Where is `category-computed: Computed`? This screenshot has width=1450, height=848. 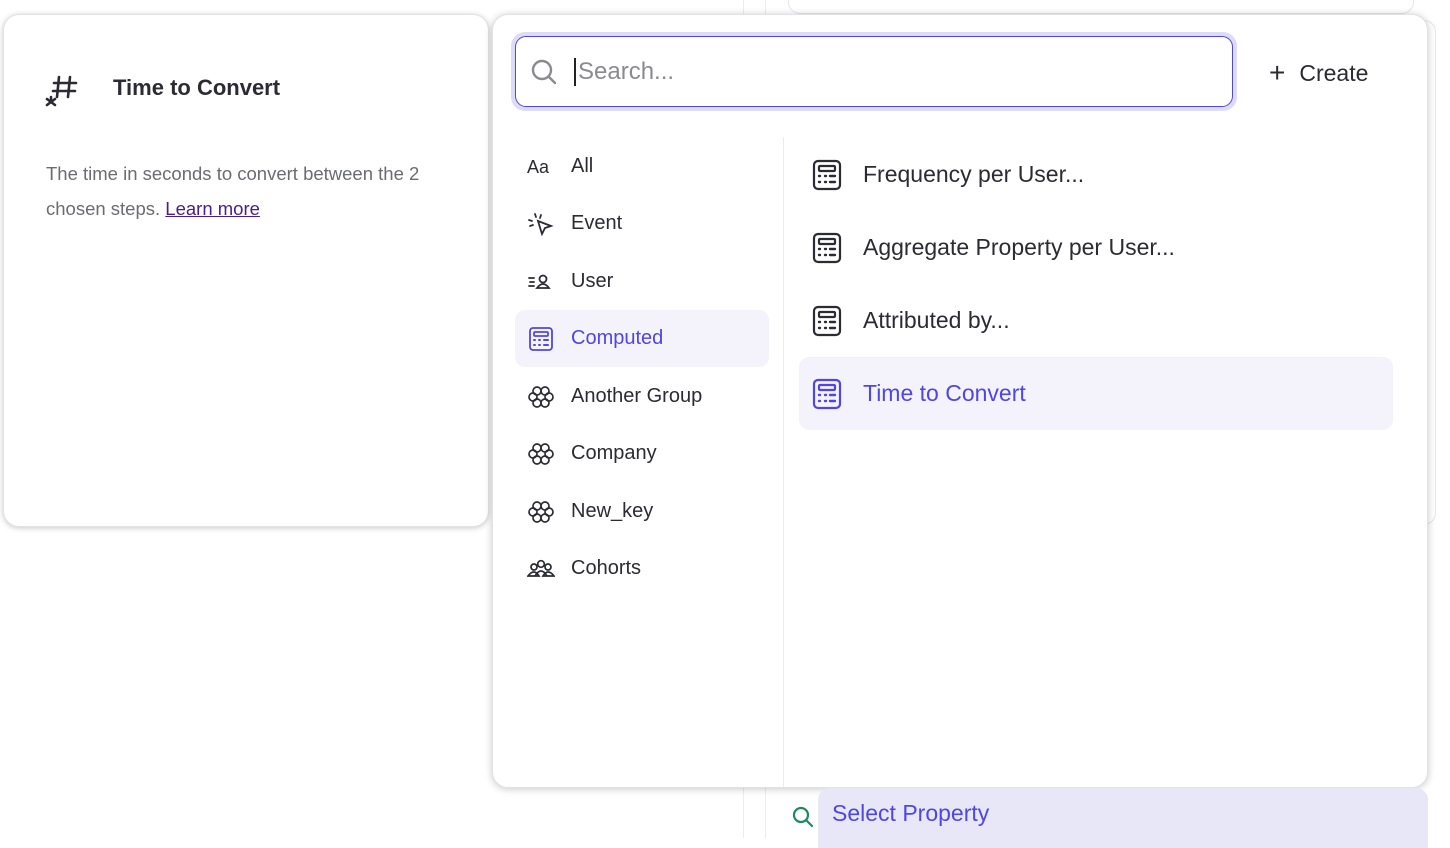 category-computed: Computed is located at coordinates (642, 338).